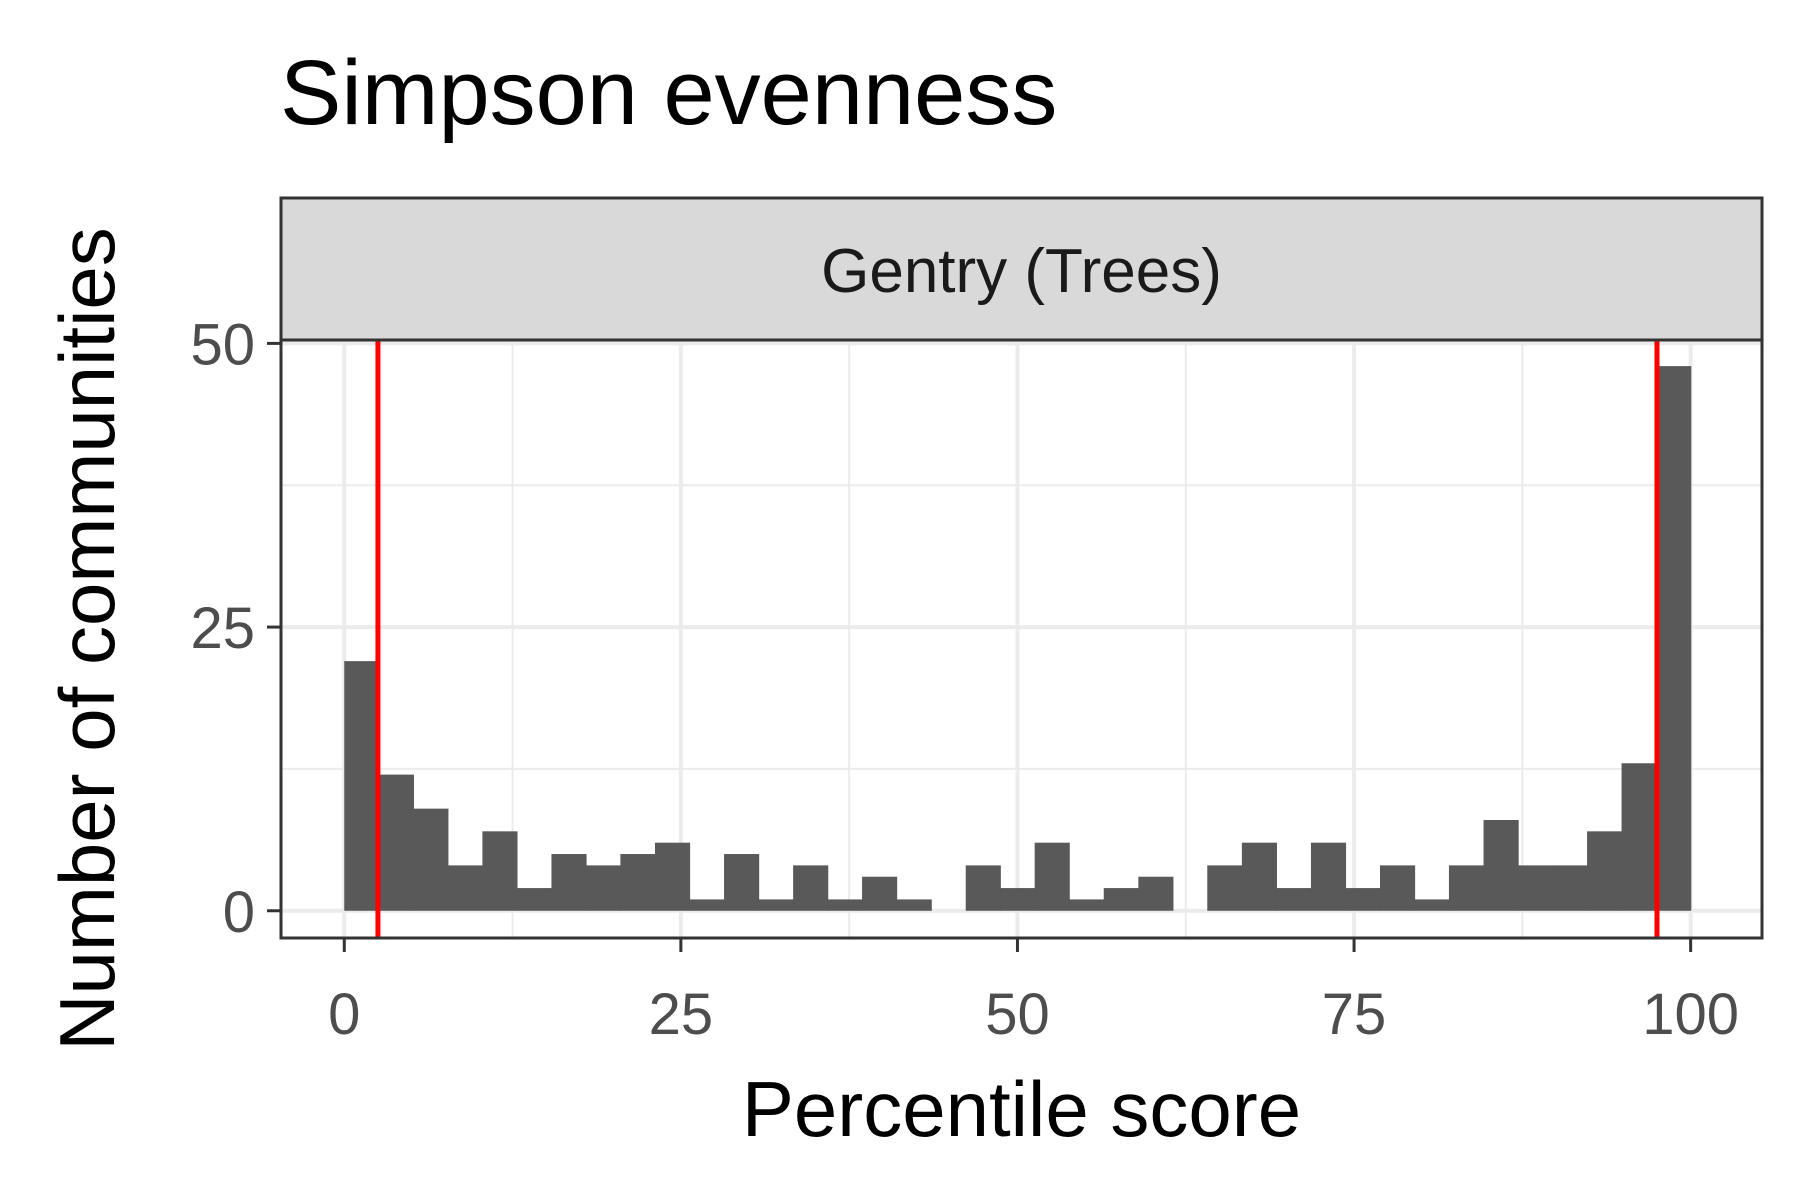  I want to click on x-tick-label: 75, so click(1354, 1014).